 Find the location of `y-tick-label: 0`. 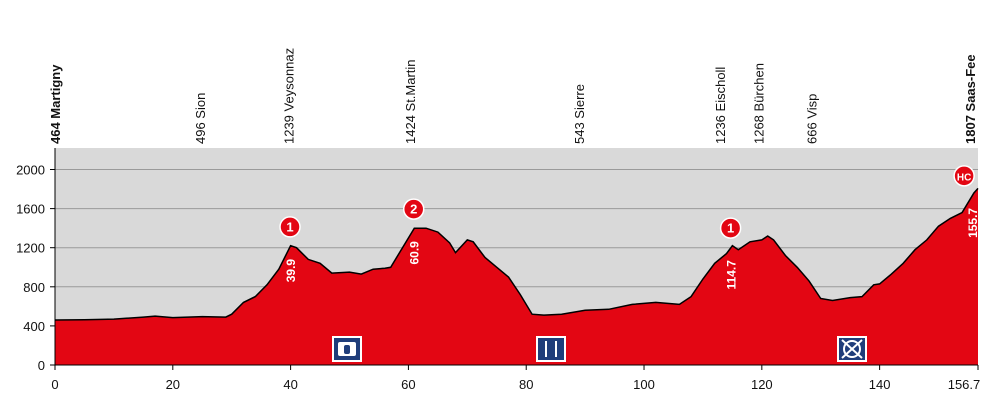

y-tick-label: 0 is located at coordinates (41, 365).